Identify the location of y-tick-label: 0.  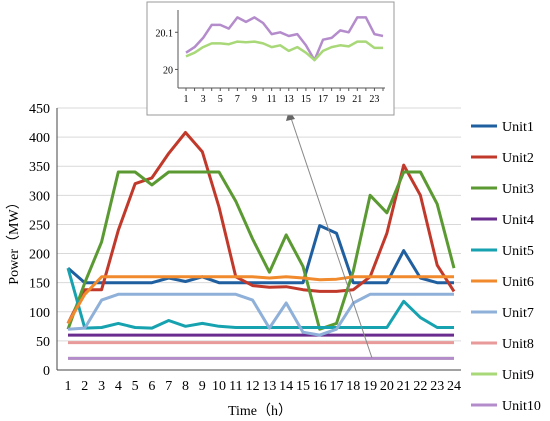
(46, 371).